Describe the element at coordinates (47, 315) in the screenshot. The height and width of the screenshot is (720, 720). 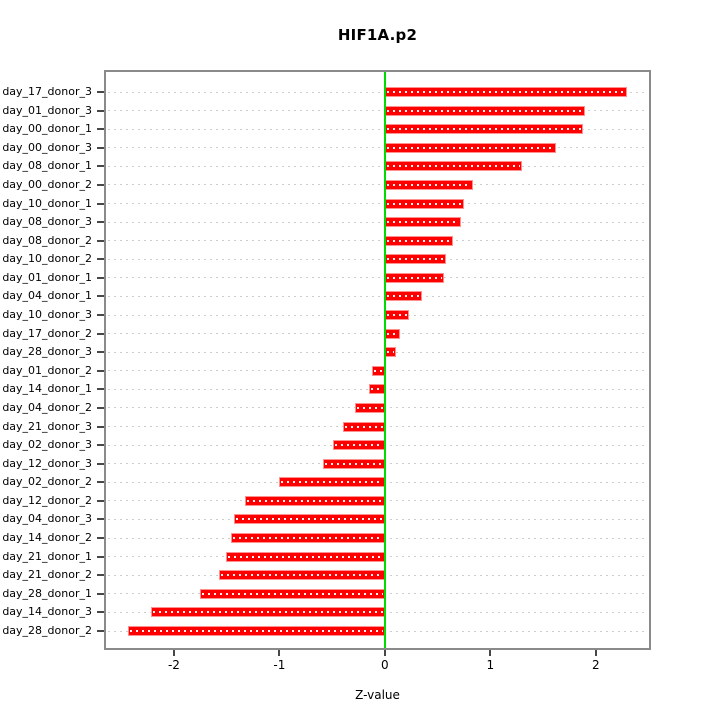
I see `y-tick-label: day_10_donor_3` at that location.